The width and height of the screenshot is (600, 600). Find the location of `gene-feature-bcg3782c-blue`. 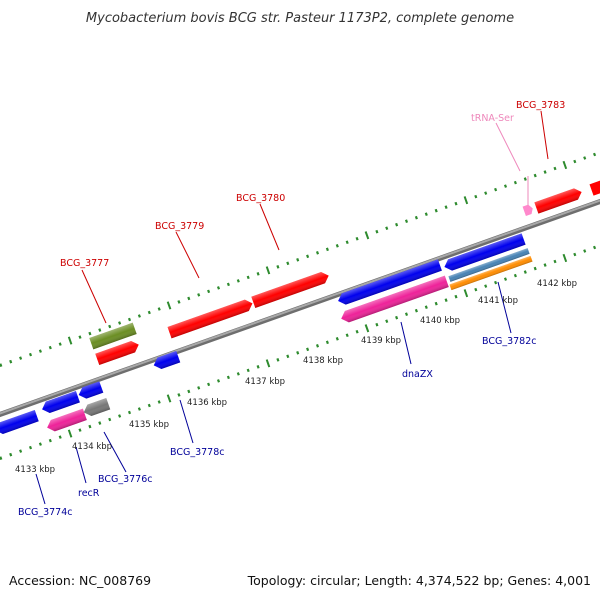

gene-feature-bcg3782c-blue is located at coordinates (484, 252).